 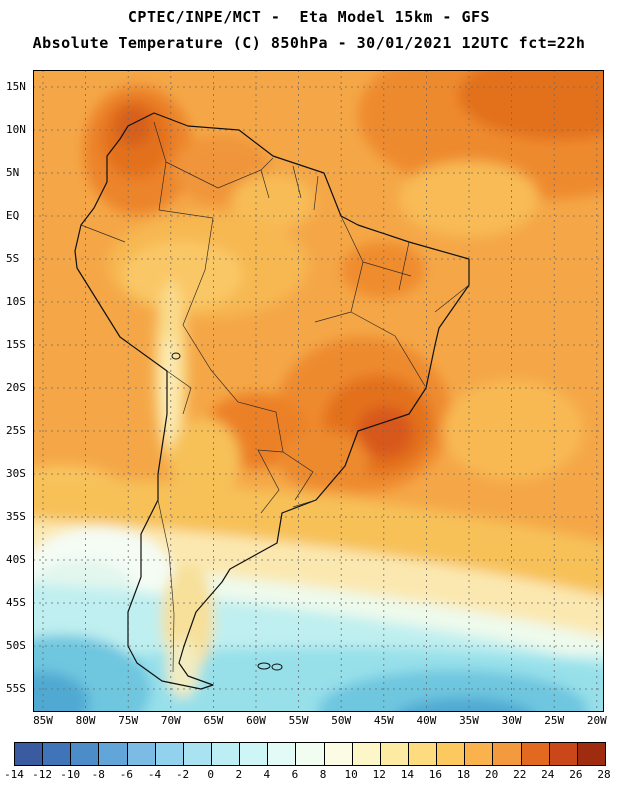 What do you see at coordinates (182, 774) in the screenshot?
I see `colorbar-tick--2: -2` at bounding box center [182, 774].